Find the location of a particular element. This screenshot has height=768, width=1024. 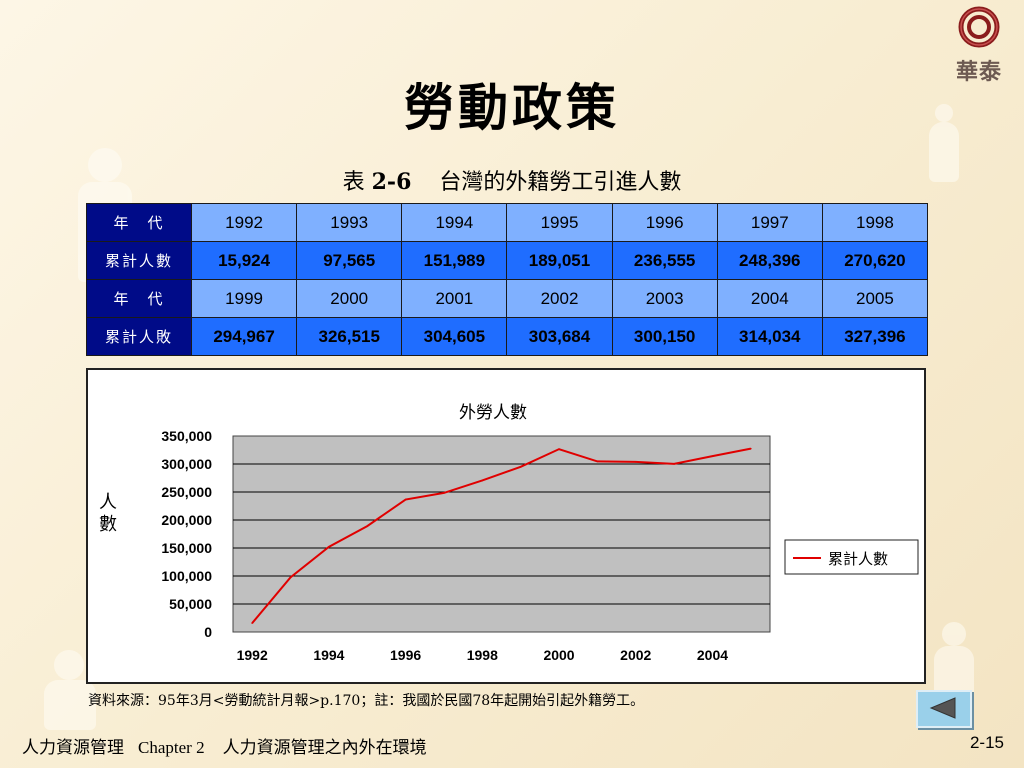

table-cell: 1993 is located at coordinates (349, 222).